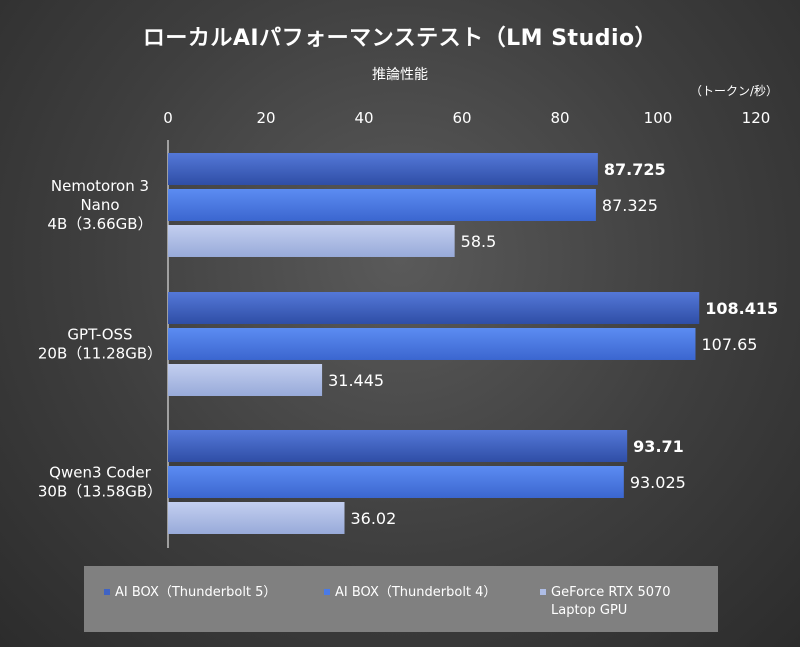 This screenshot has height=647, width=800. I want to click on data-label: 36.02, so click(373, 518).